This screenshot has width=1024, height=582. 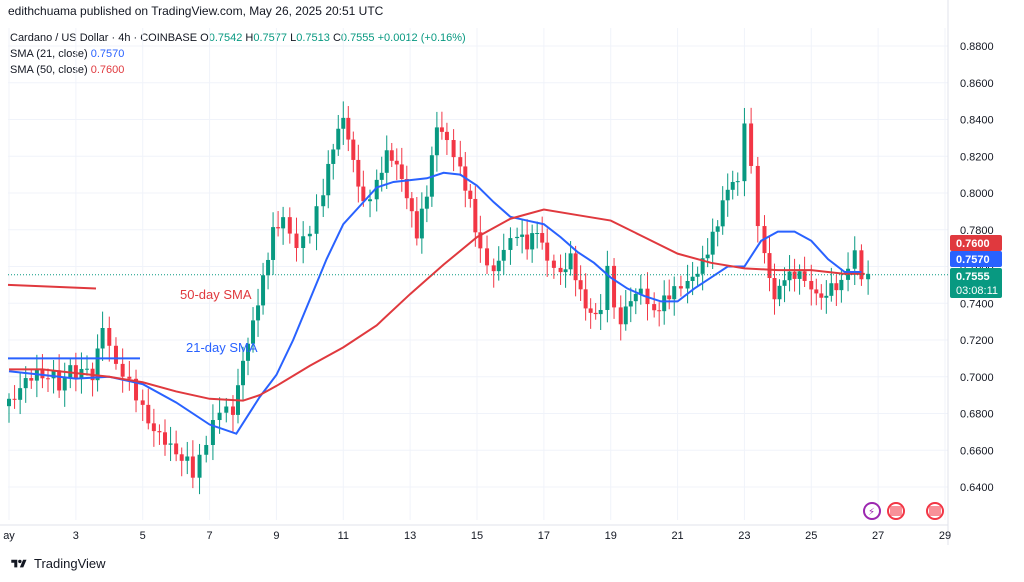 What do you see at coordinates (249, 38) in the screenshot?
I see `high-label: H` at bounding box center [249, 38].